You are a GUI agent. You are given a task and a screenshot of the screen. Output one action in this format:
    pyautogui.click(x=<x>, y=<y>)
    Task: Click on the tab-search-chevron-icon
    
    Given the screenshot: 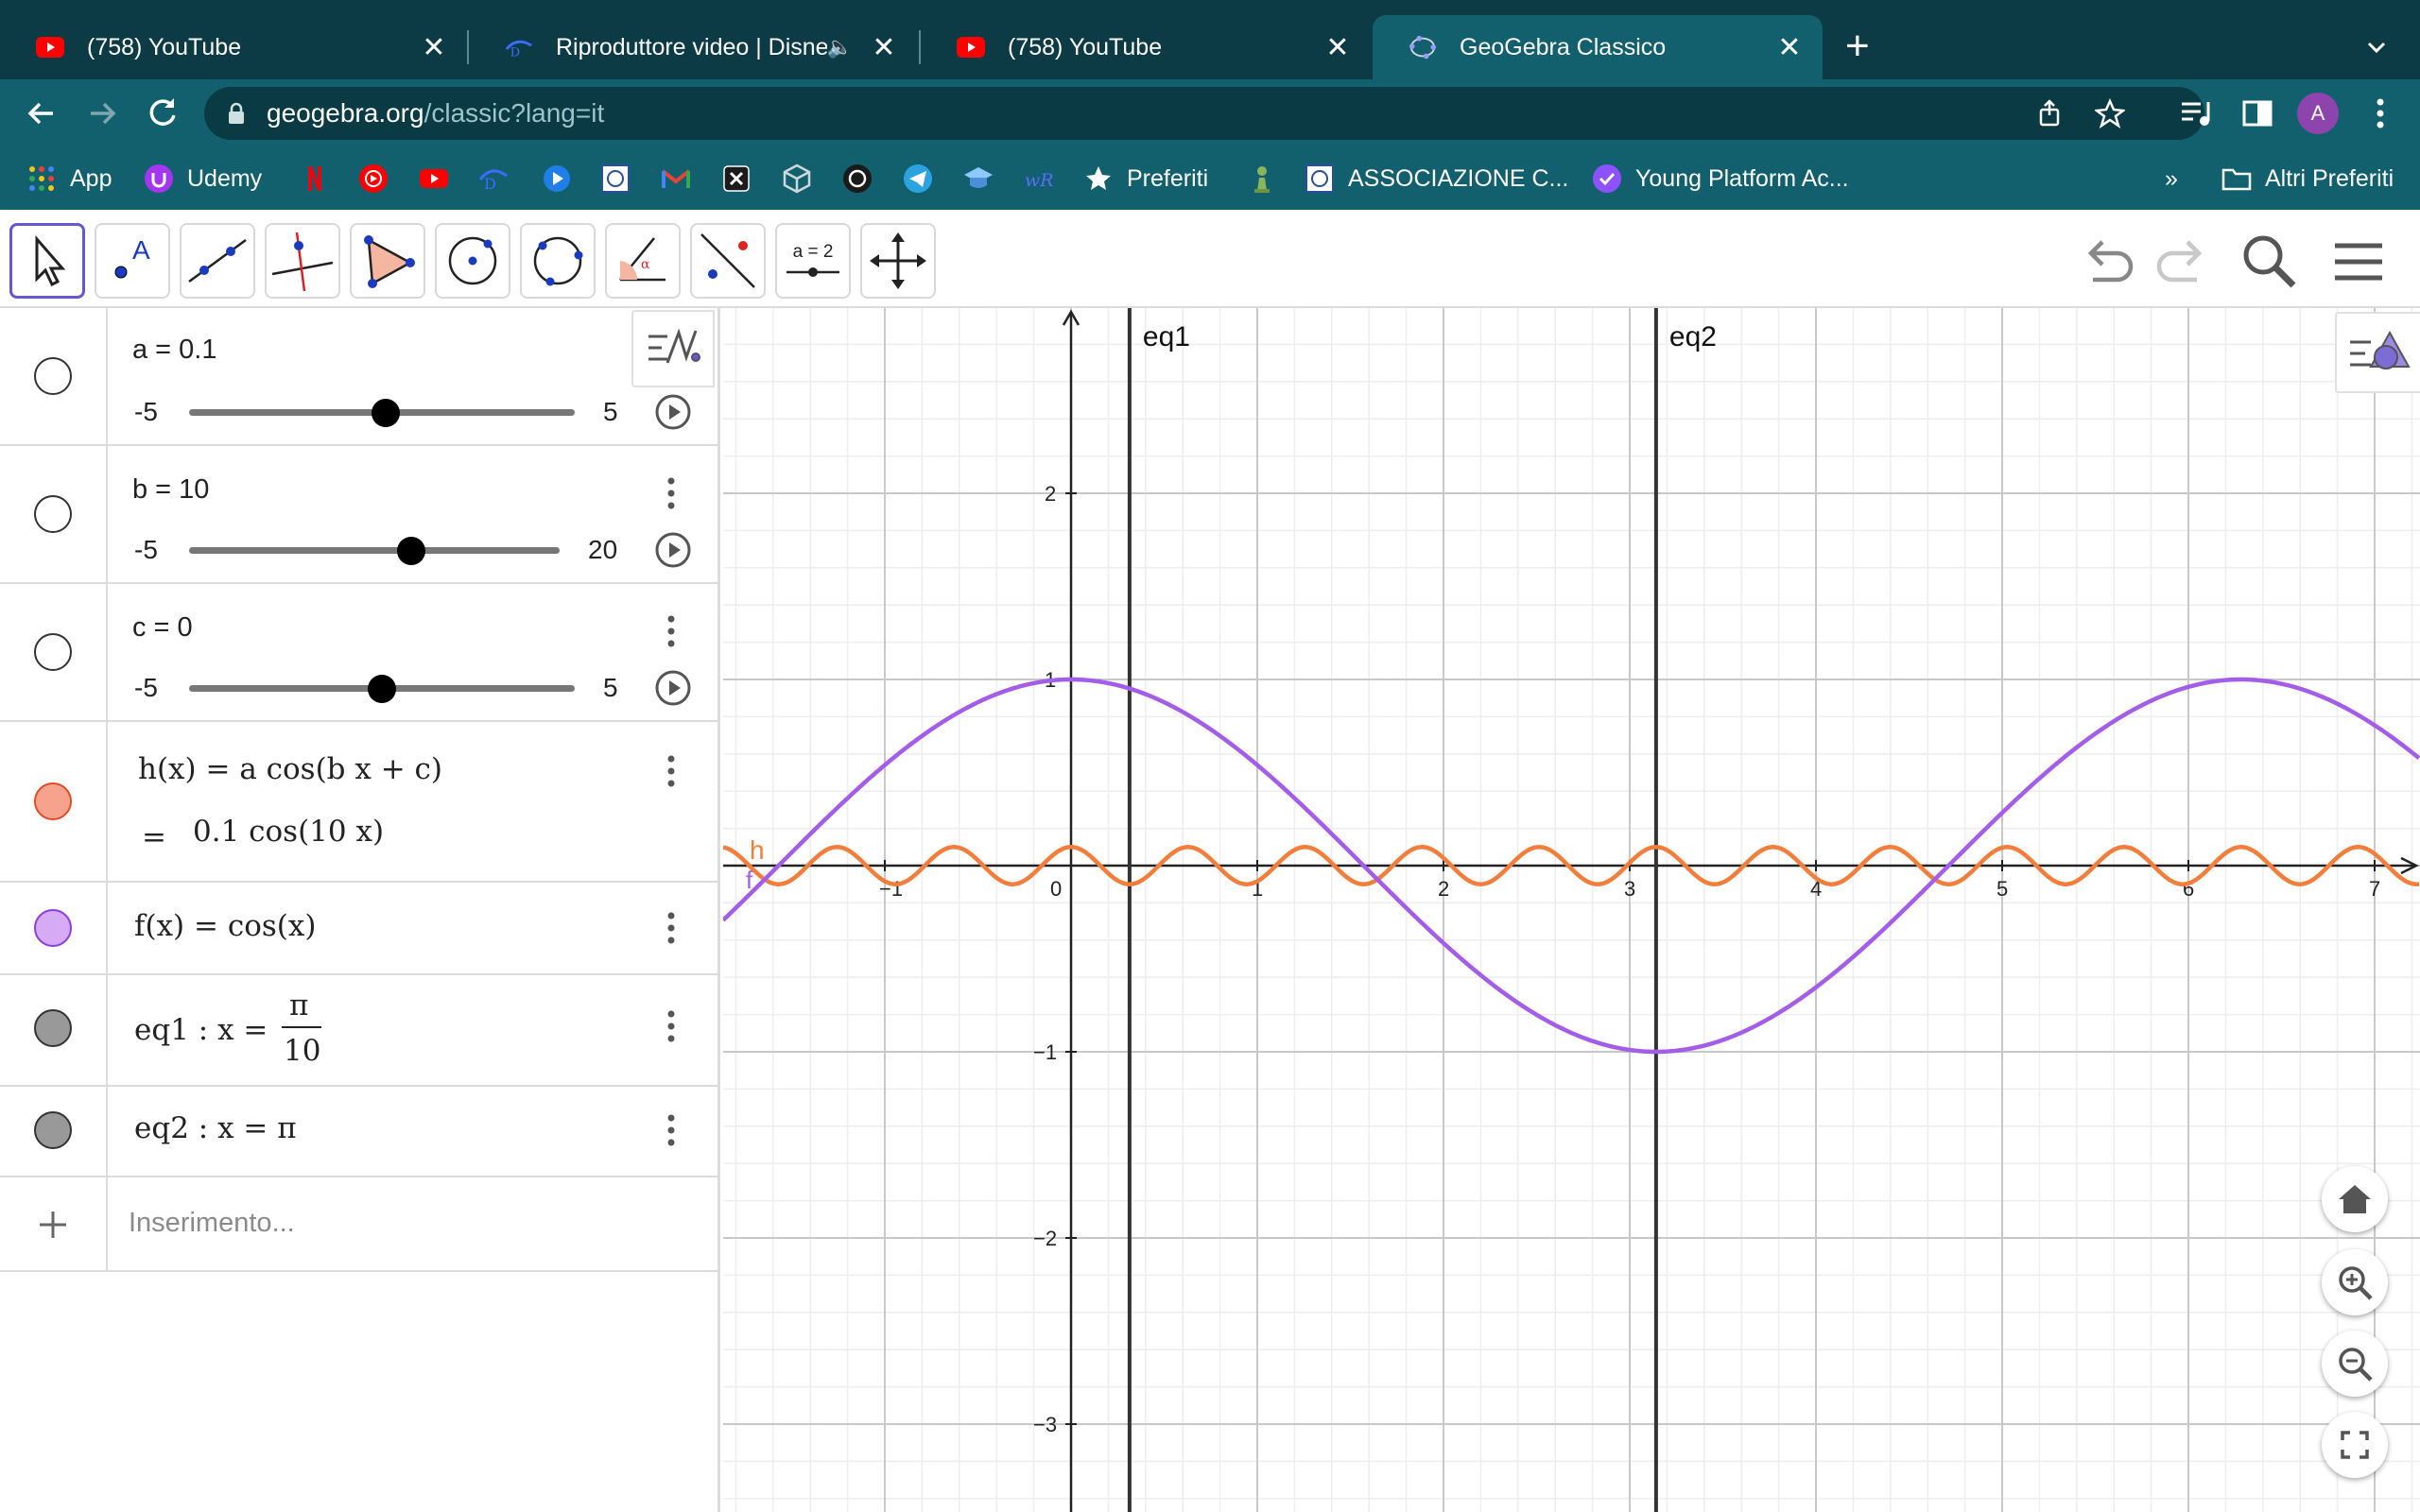 What is the action you would take?
    pyautogui.click(x=2376, y=47)
    